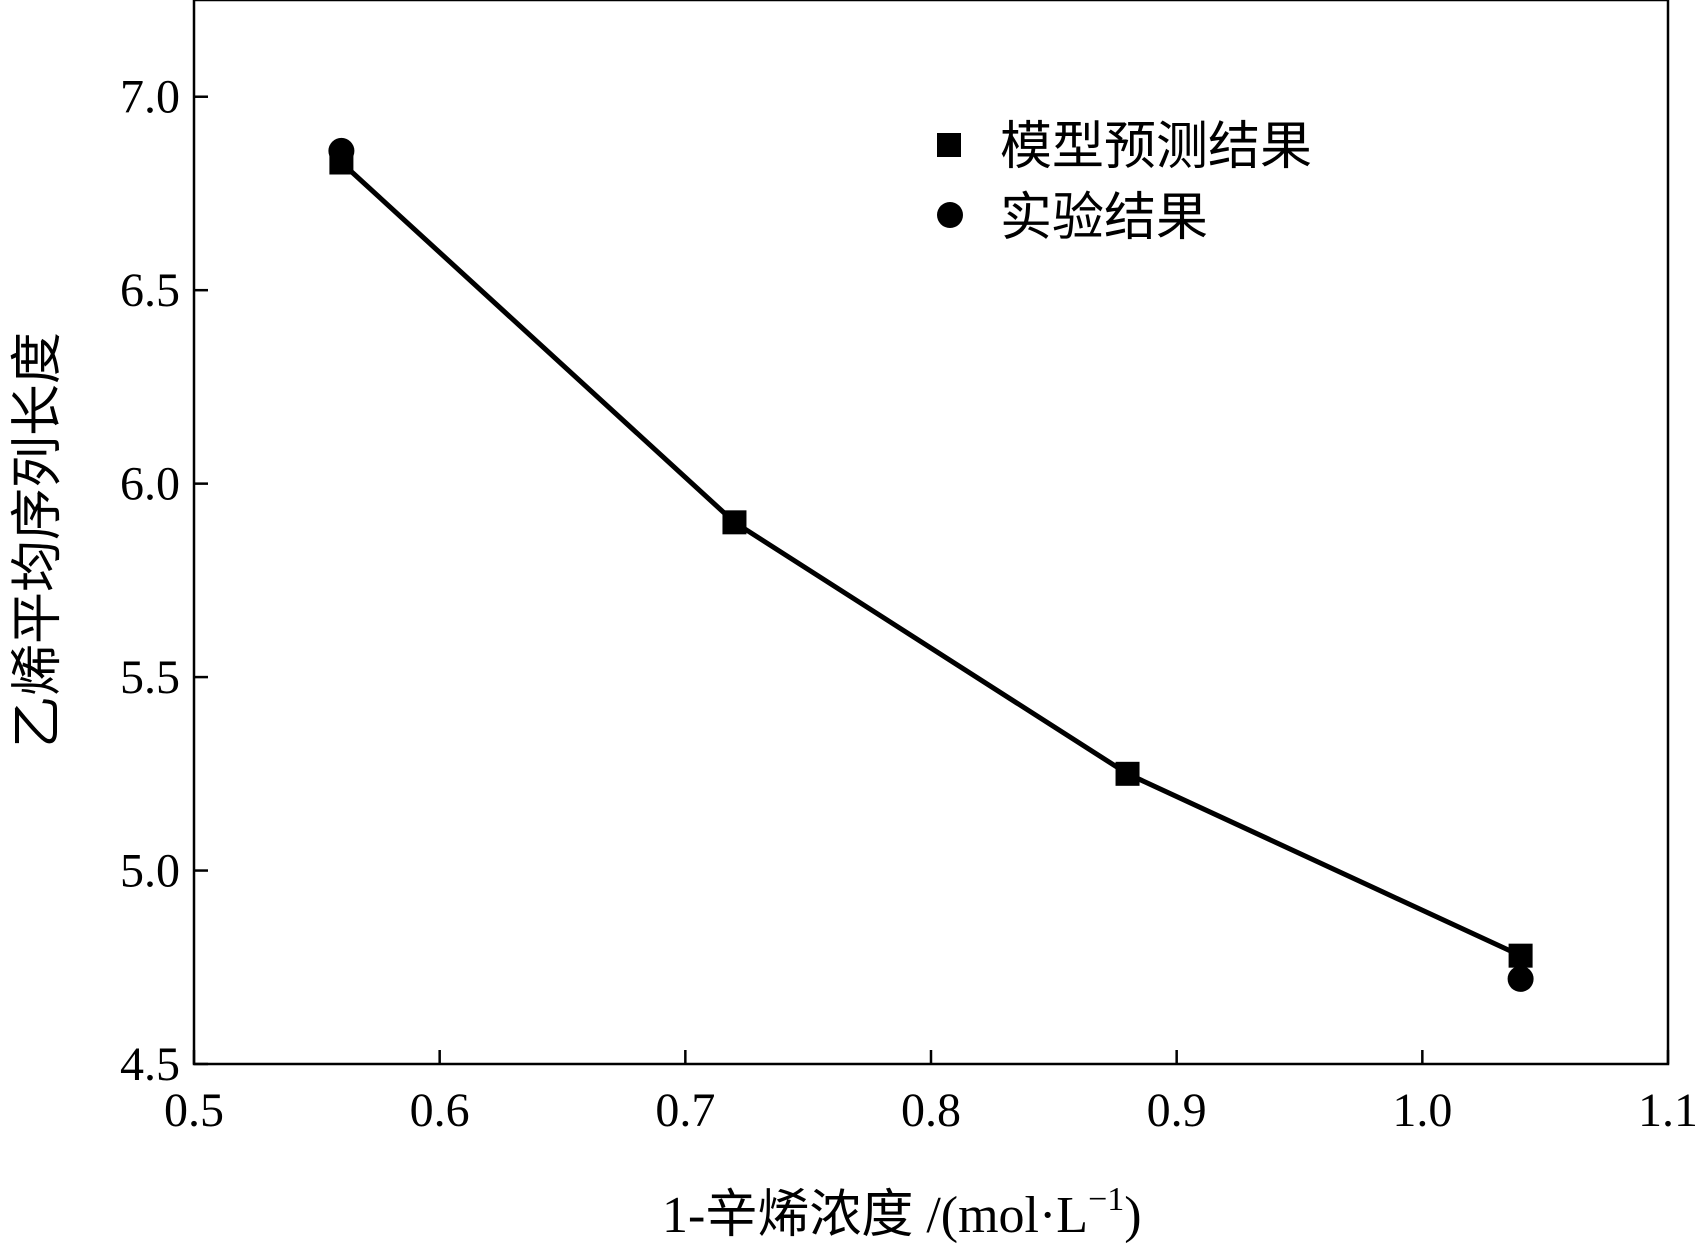 This screenshot has width=1695, height=1247. What do you see at coordinates (685, 1110) in the screenshot?
I see `x-tick-label: 0.7` at bounding box center [685, 1110].